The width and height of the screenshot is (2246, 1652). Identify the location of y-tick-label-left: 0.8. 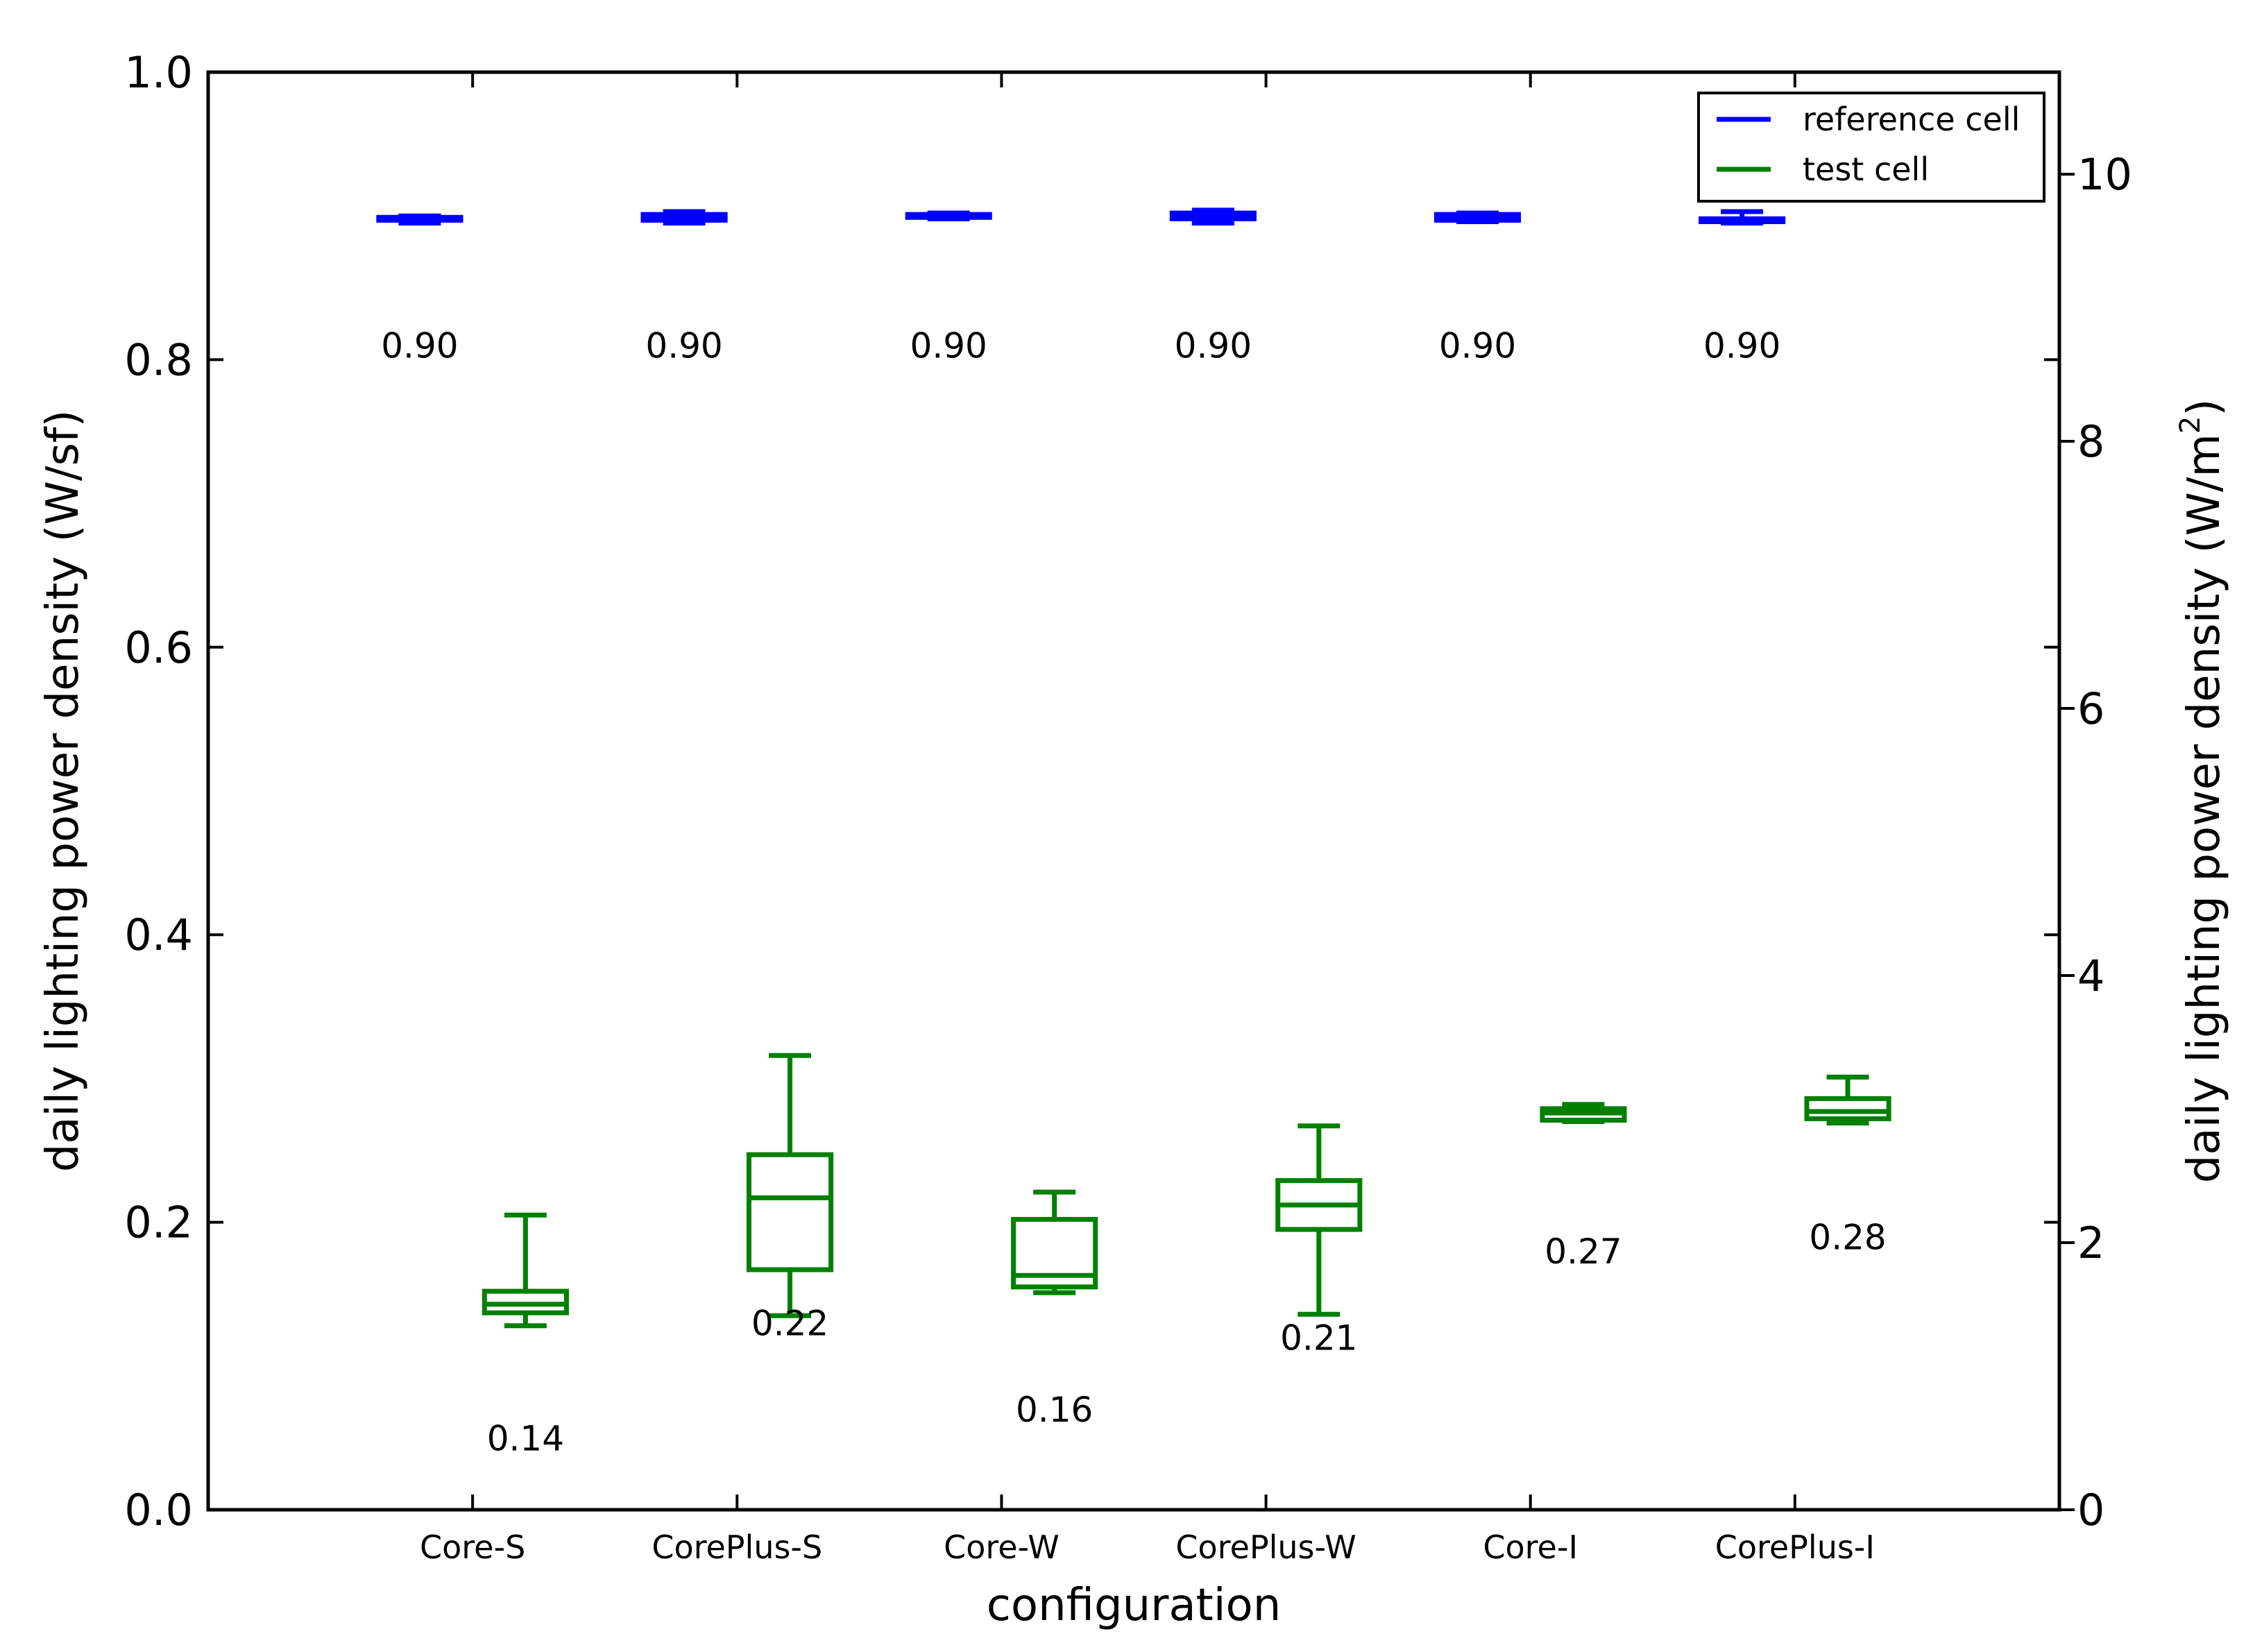
(158, 360).